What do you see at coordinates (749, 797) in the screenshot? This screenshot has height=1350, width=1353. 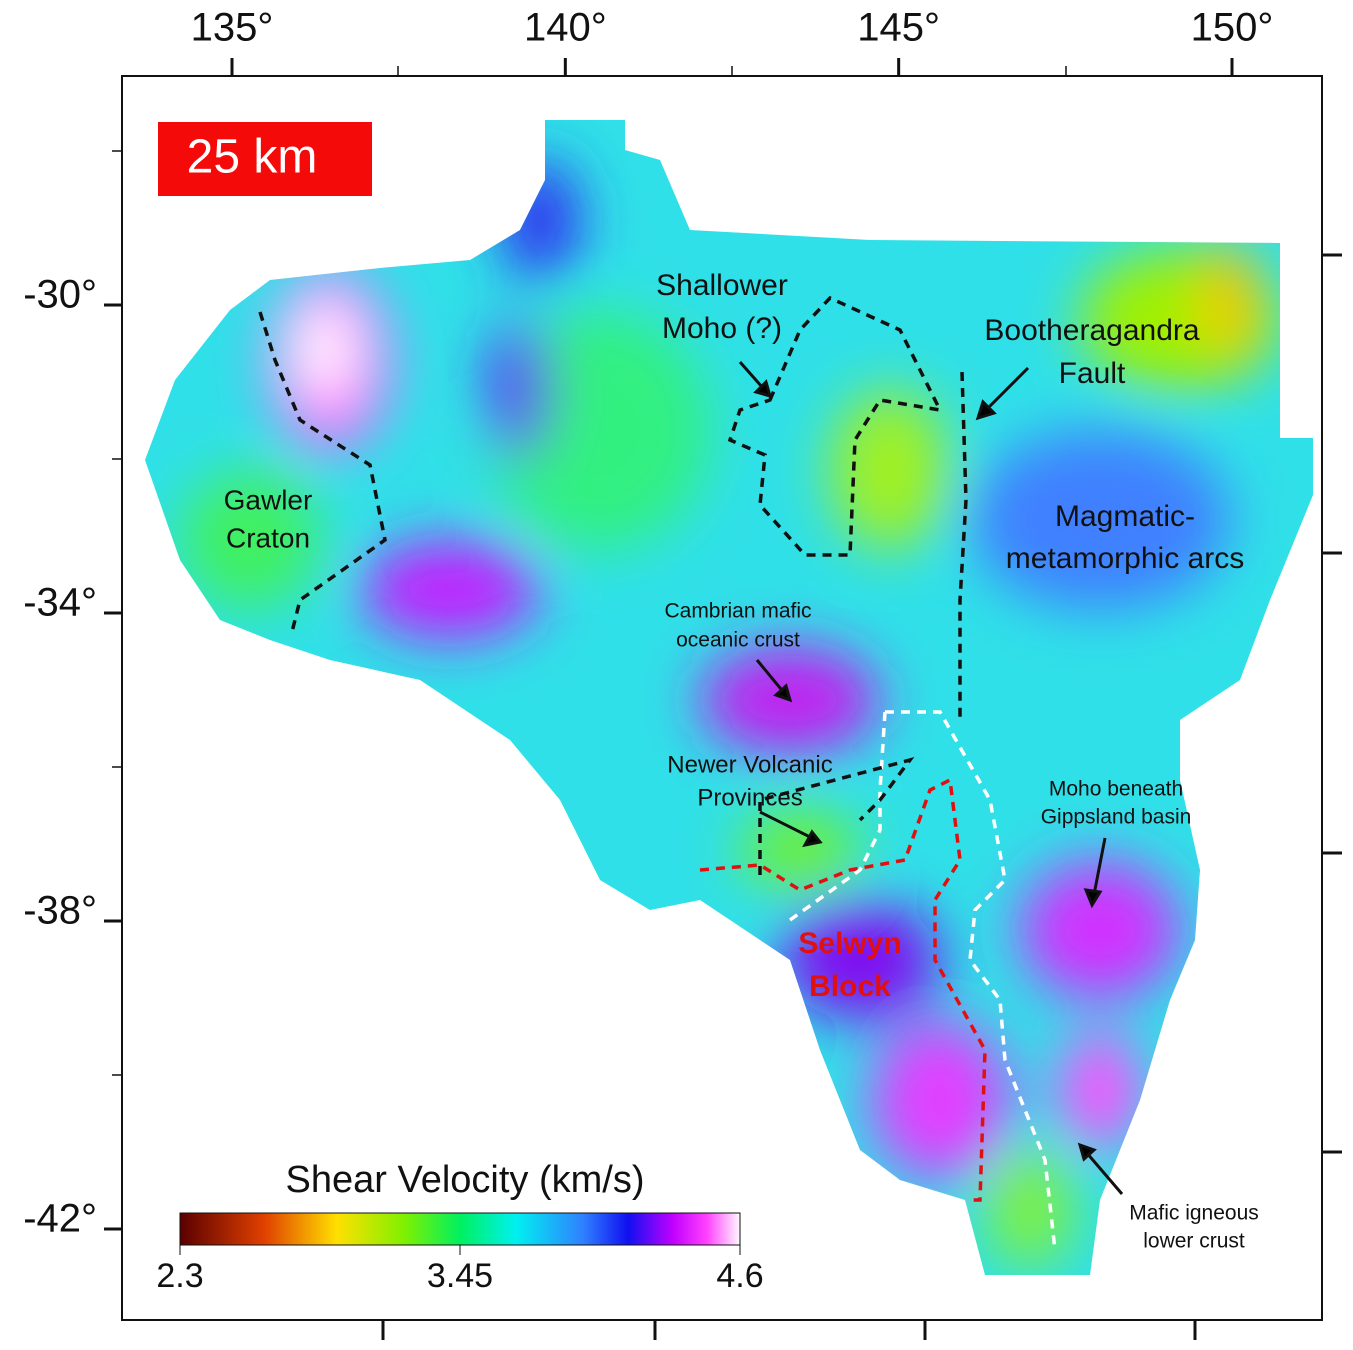 I see `annotation: Provinces` at bounding box center [749, 797].